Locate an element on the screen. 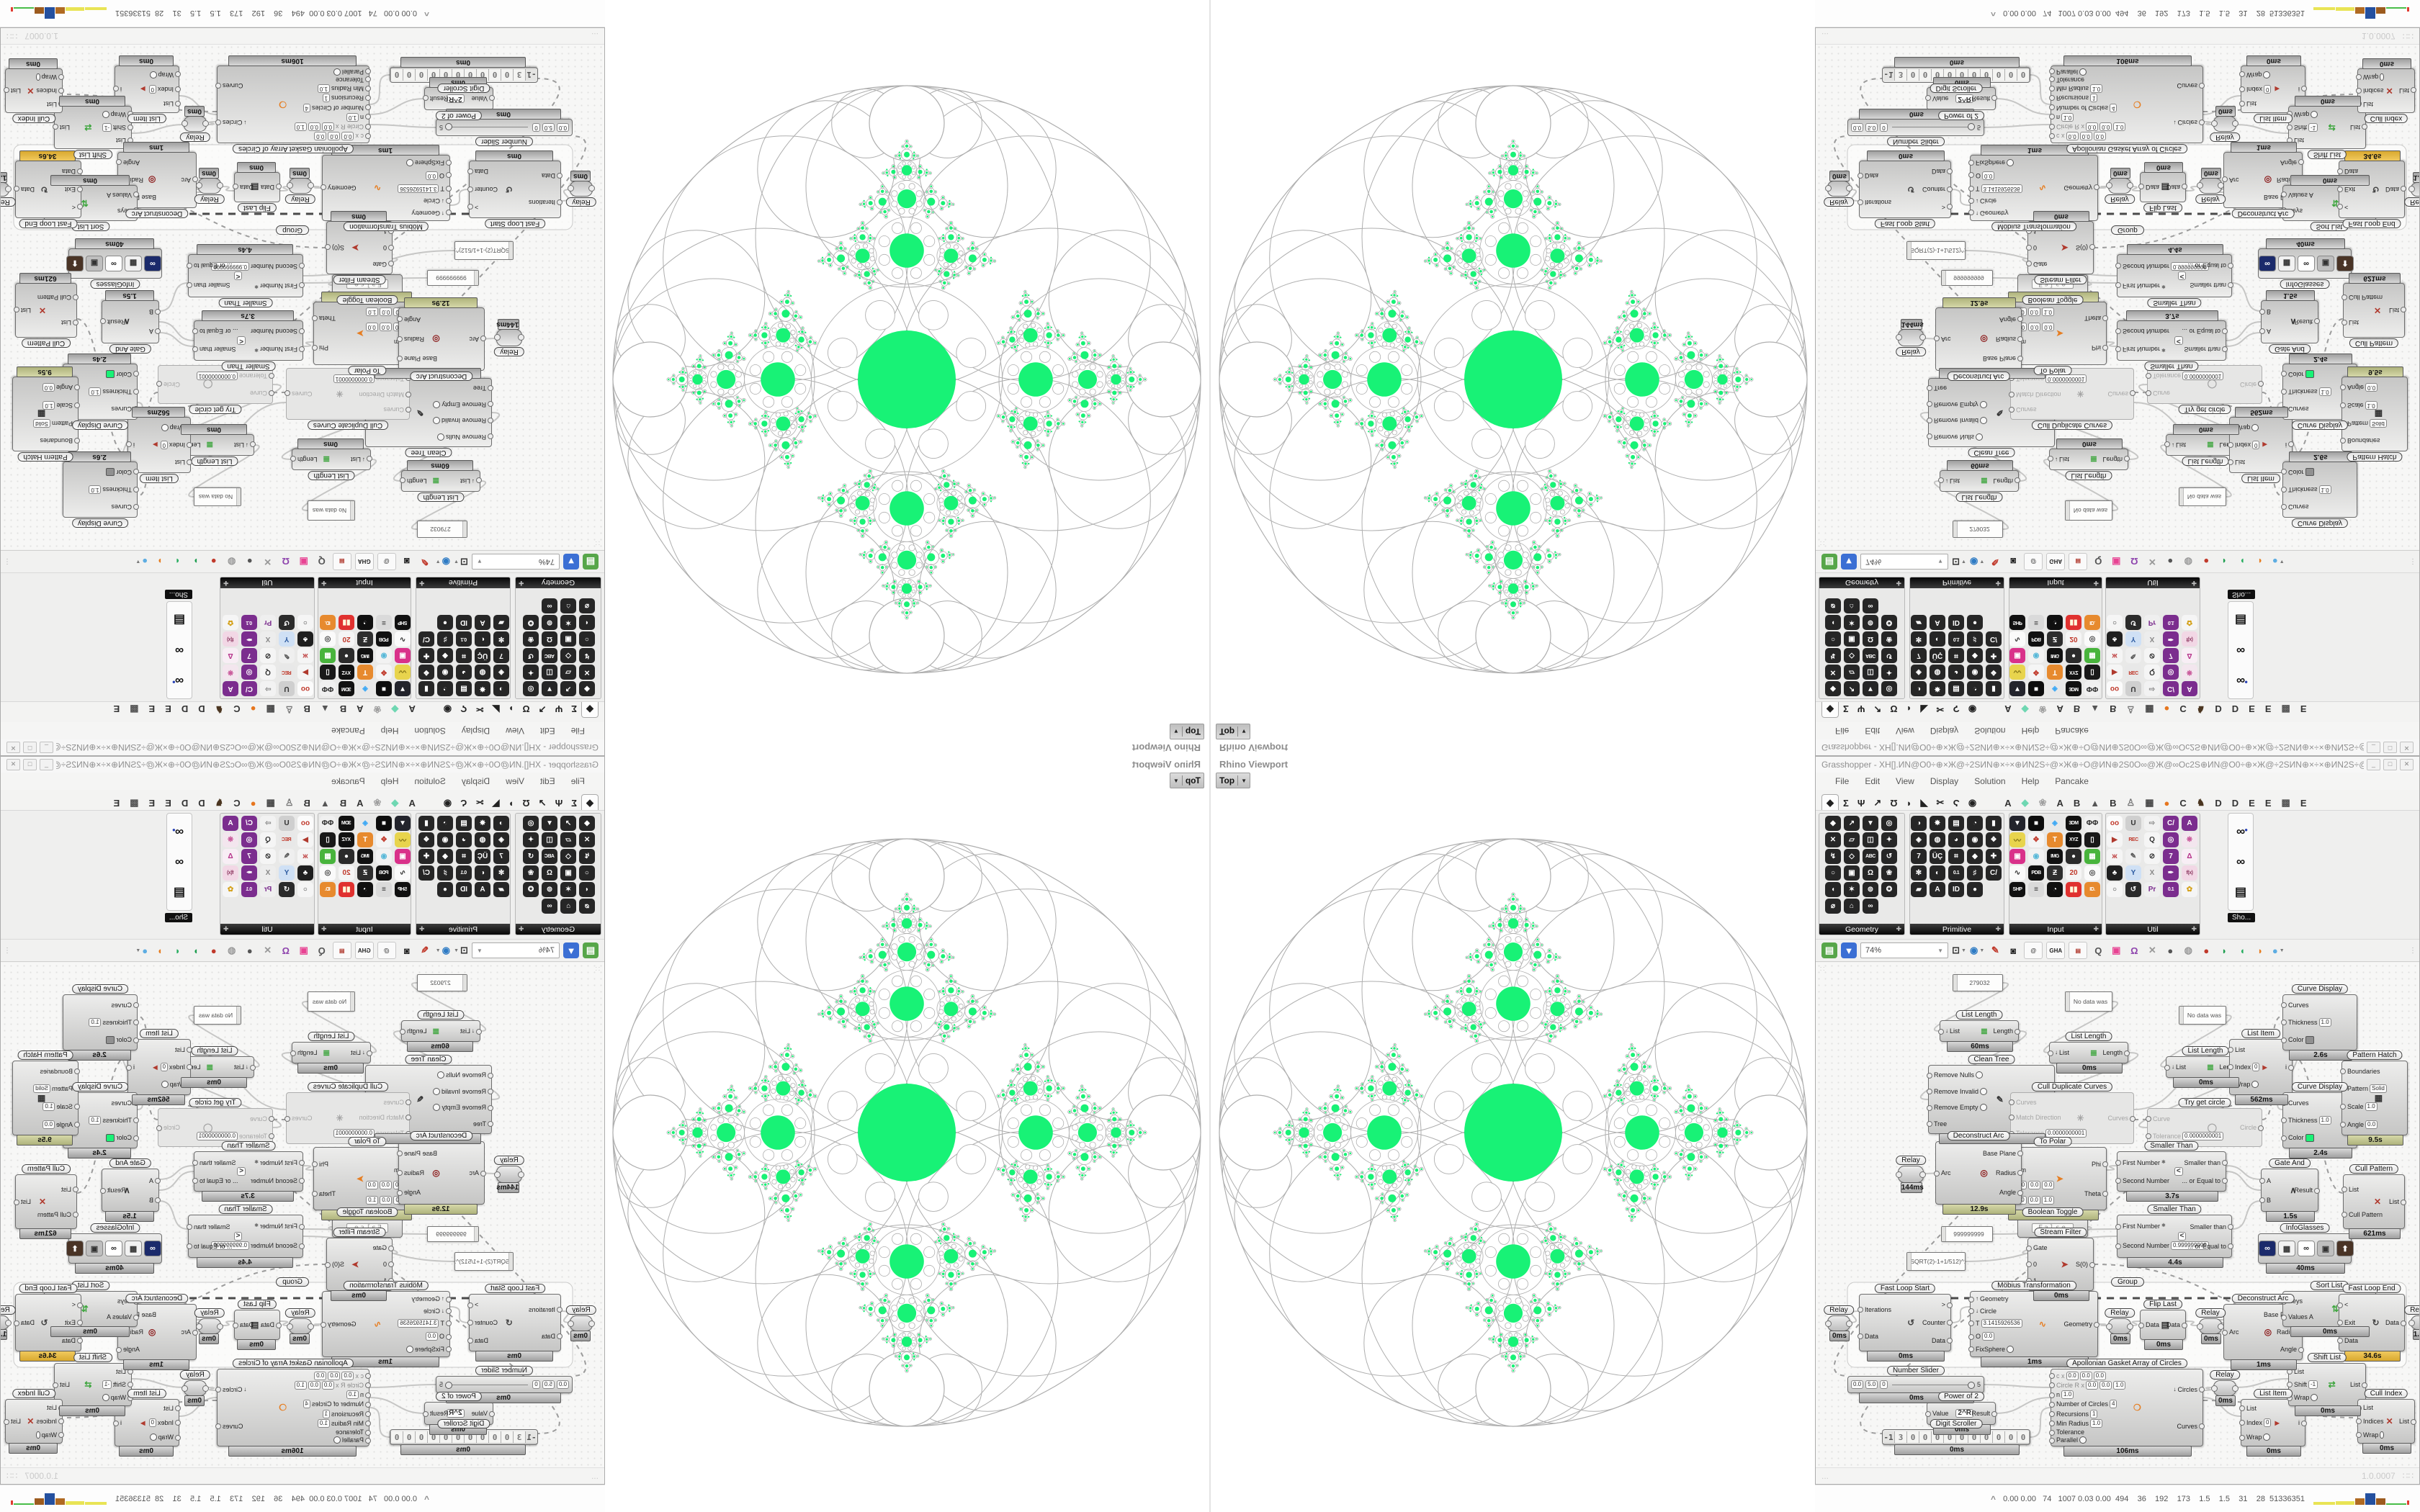  tab-plugin-15: E is located at coordinates (152, 708).